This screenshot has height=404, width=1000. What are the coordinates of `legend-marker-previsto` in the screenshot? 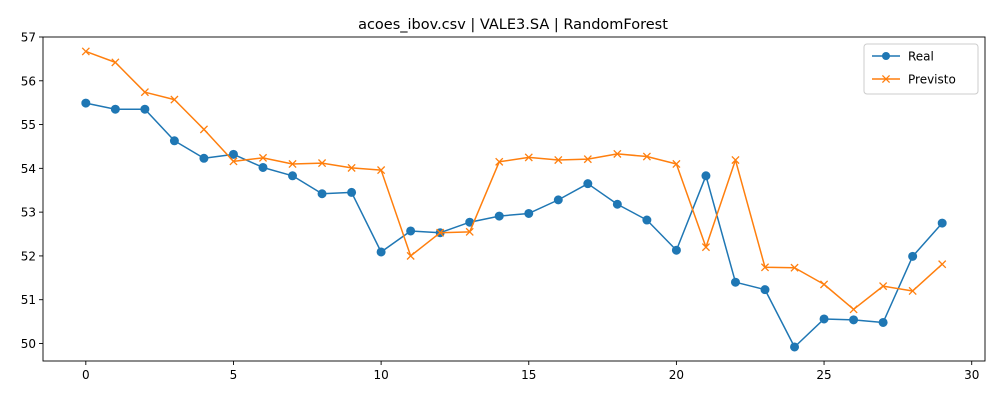 It's located at (886, 79).